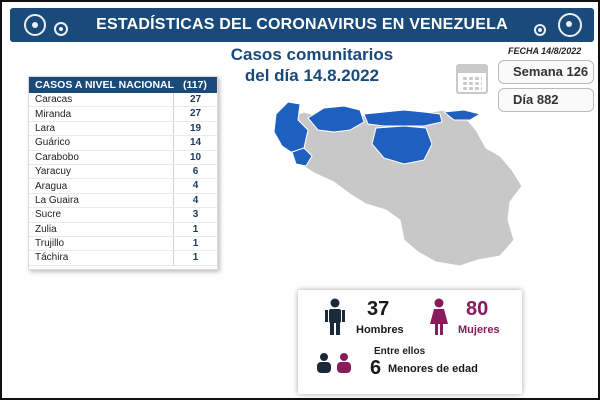 The width and height of the screenshot is (600, 400). What do you see at coordinates (123, 143) in the screenshot?
I see `table-row: Guárico 14` at bounding box center [123, 143].